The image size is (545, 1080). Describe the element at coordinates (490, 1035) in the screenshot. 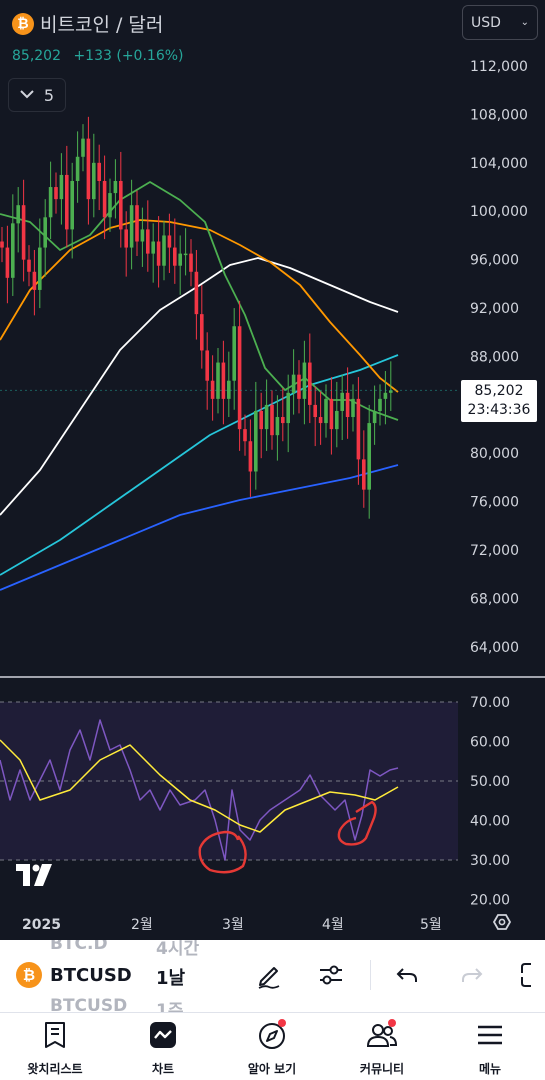

I see `menu-icon` at that location.